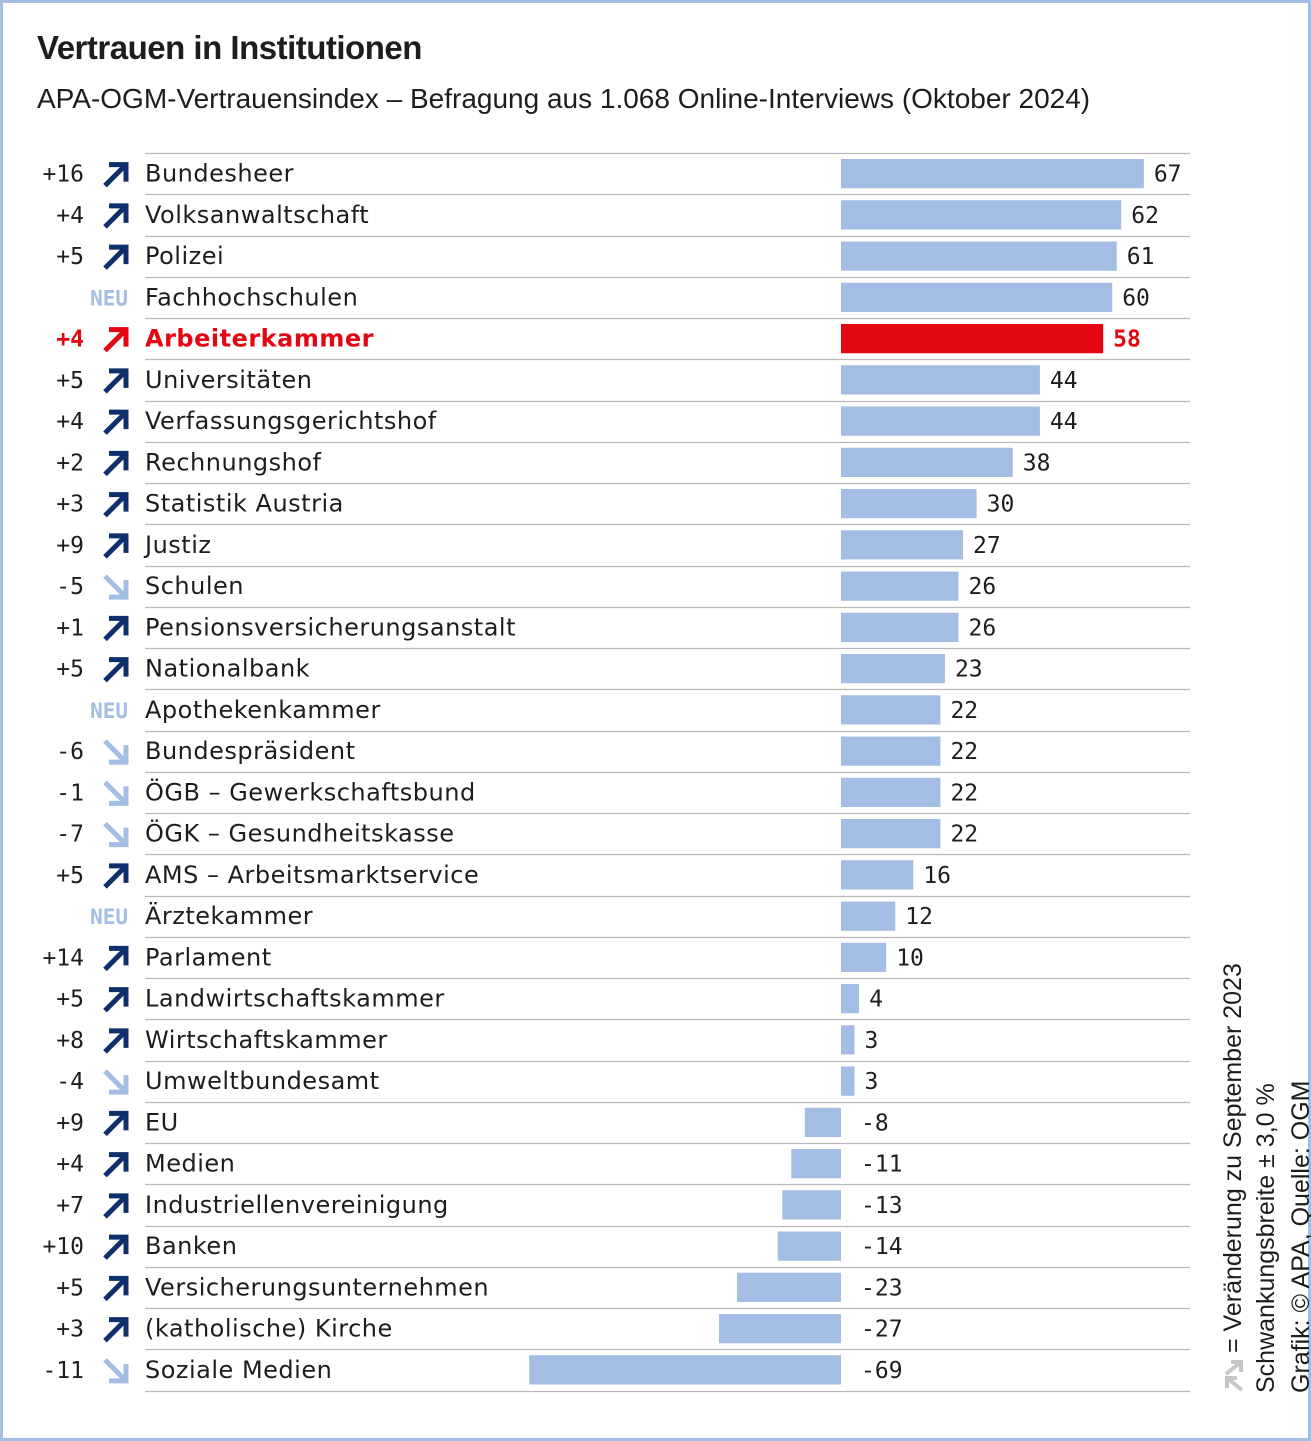  What do you see at coordinates (1136, 298) in the screenshot?
I see `value-label: 60` at bounding box center [1136, 298].